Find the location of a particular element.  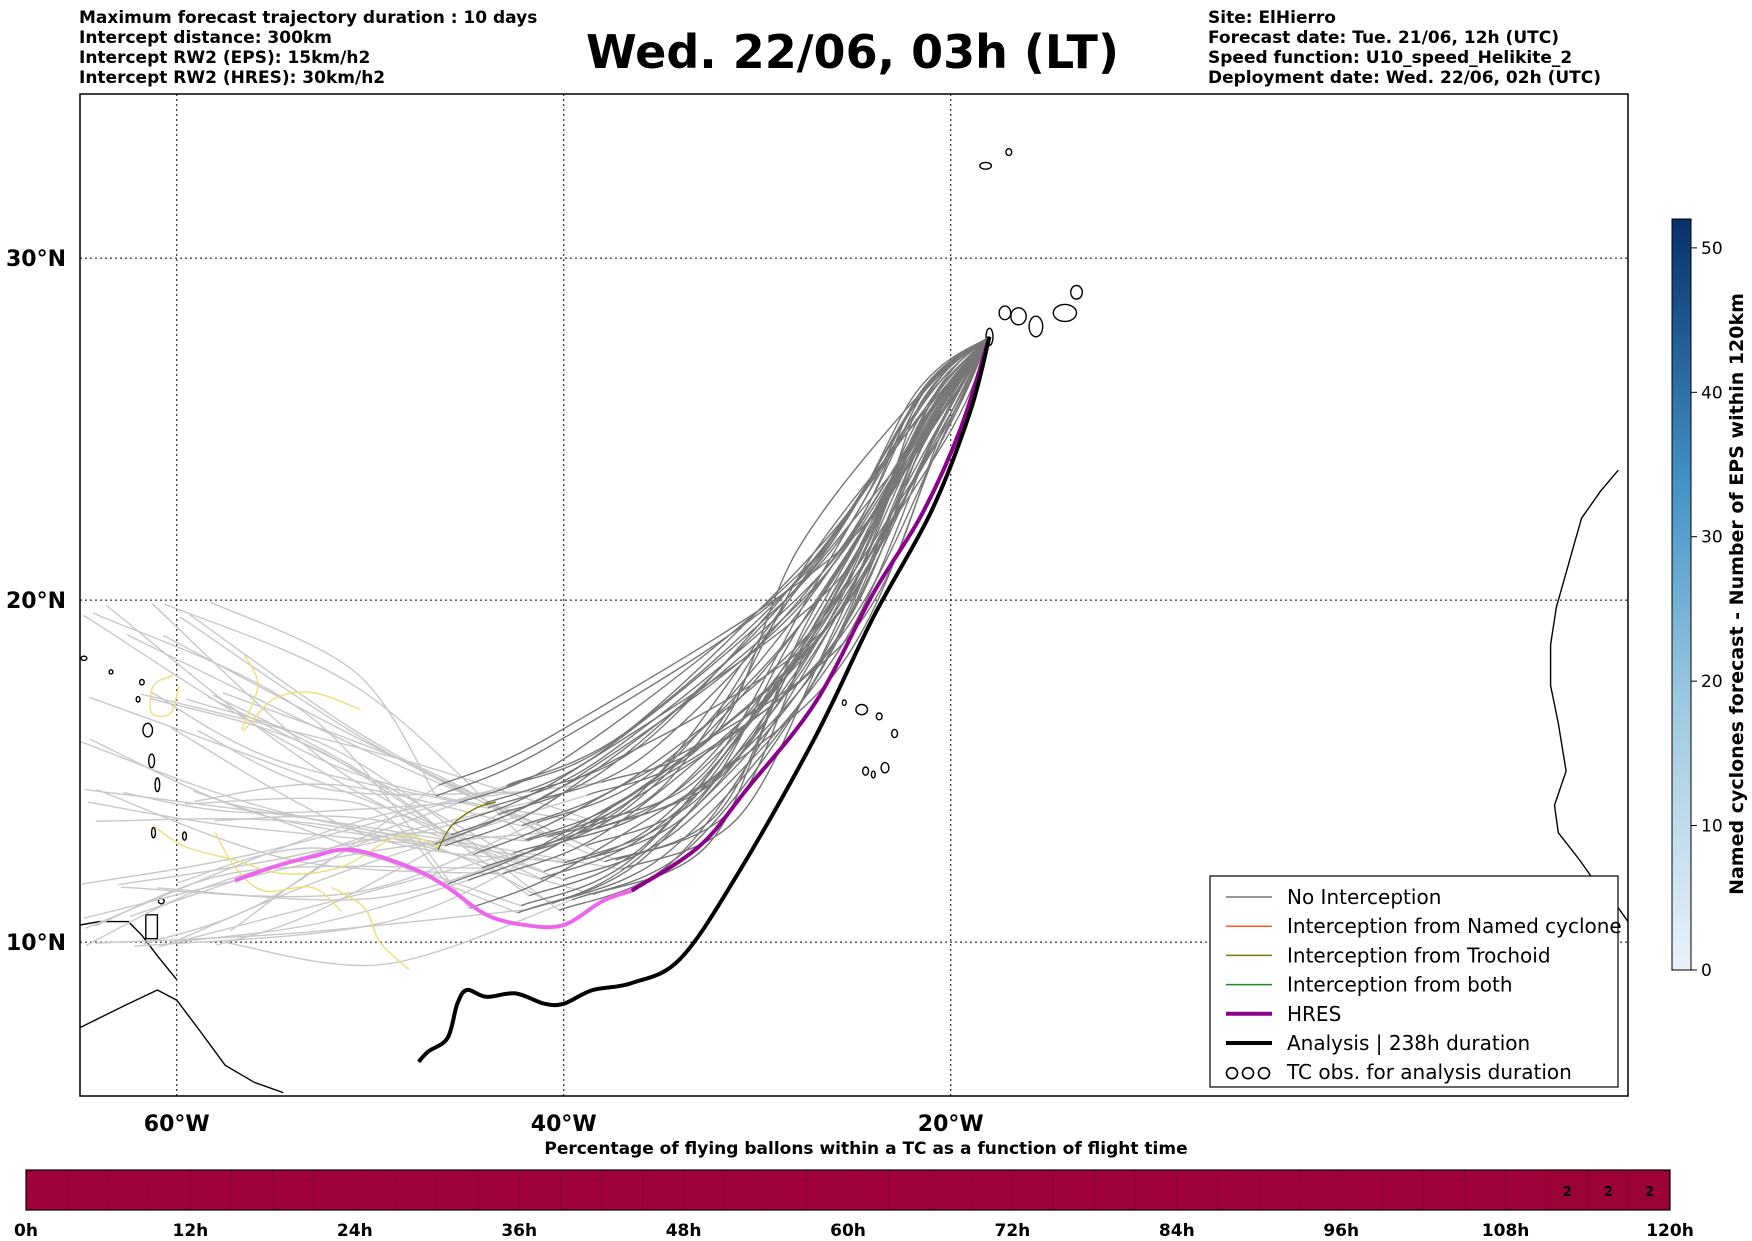

legend-label: Interception from Named cyclone is located at coordinates (1454, 926).